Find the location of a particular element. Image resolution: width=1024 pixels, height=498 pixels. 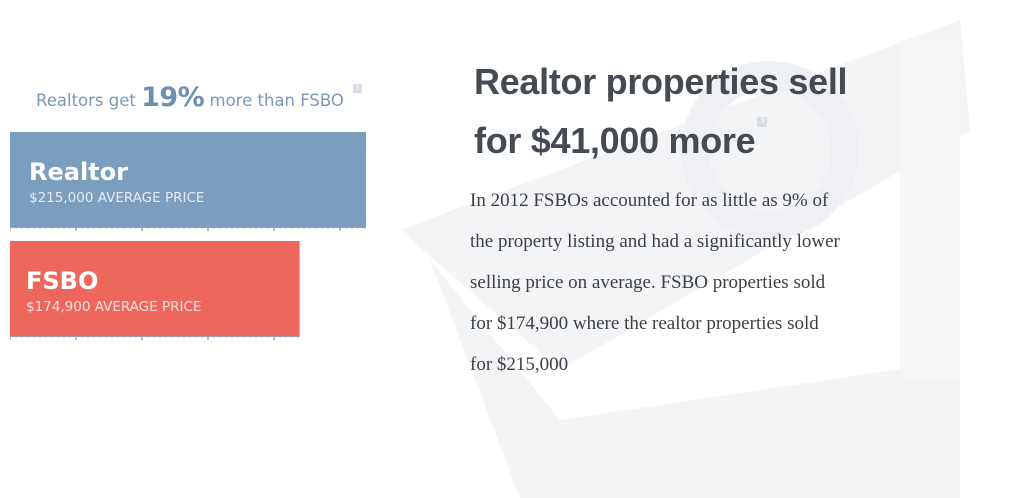

bar-value-label: $215,000 AVERAGE PRICE is located at coordinates (116, 198).